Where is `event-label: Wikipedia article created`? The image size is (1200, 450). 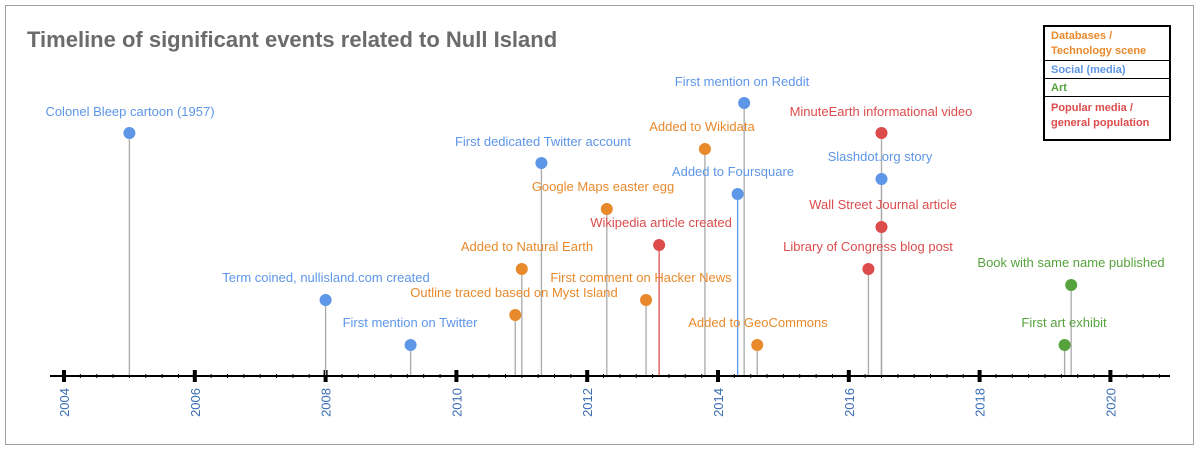 event-label: Wikipedia article created is located at coordinates (661, 222).